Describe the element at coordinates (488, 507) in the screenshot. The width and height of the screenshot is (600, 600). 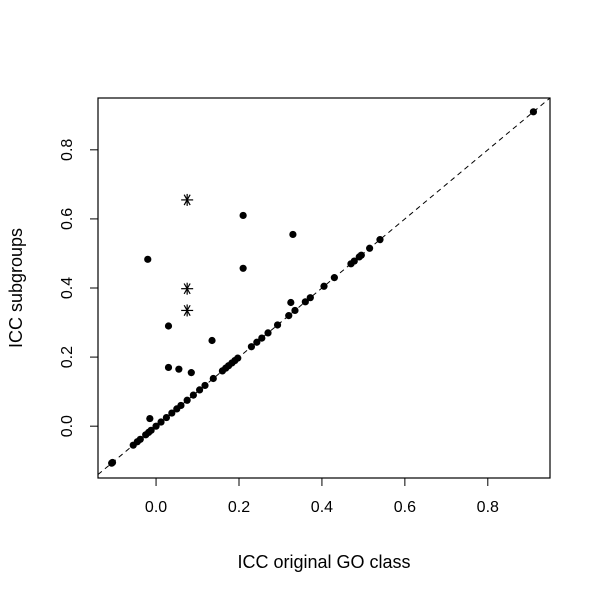
I see `x-tick-label: 0.8` at that location.